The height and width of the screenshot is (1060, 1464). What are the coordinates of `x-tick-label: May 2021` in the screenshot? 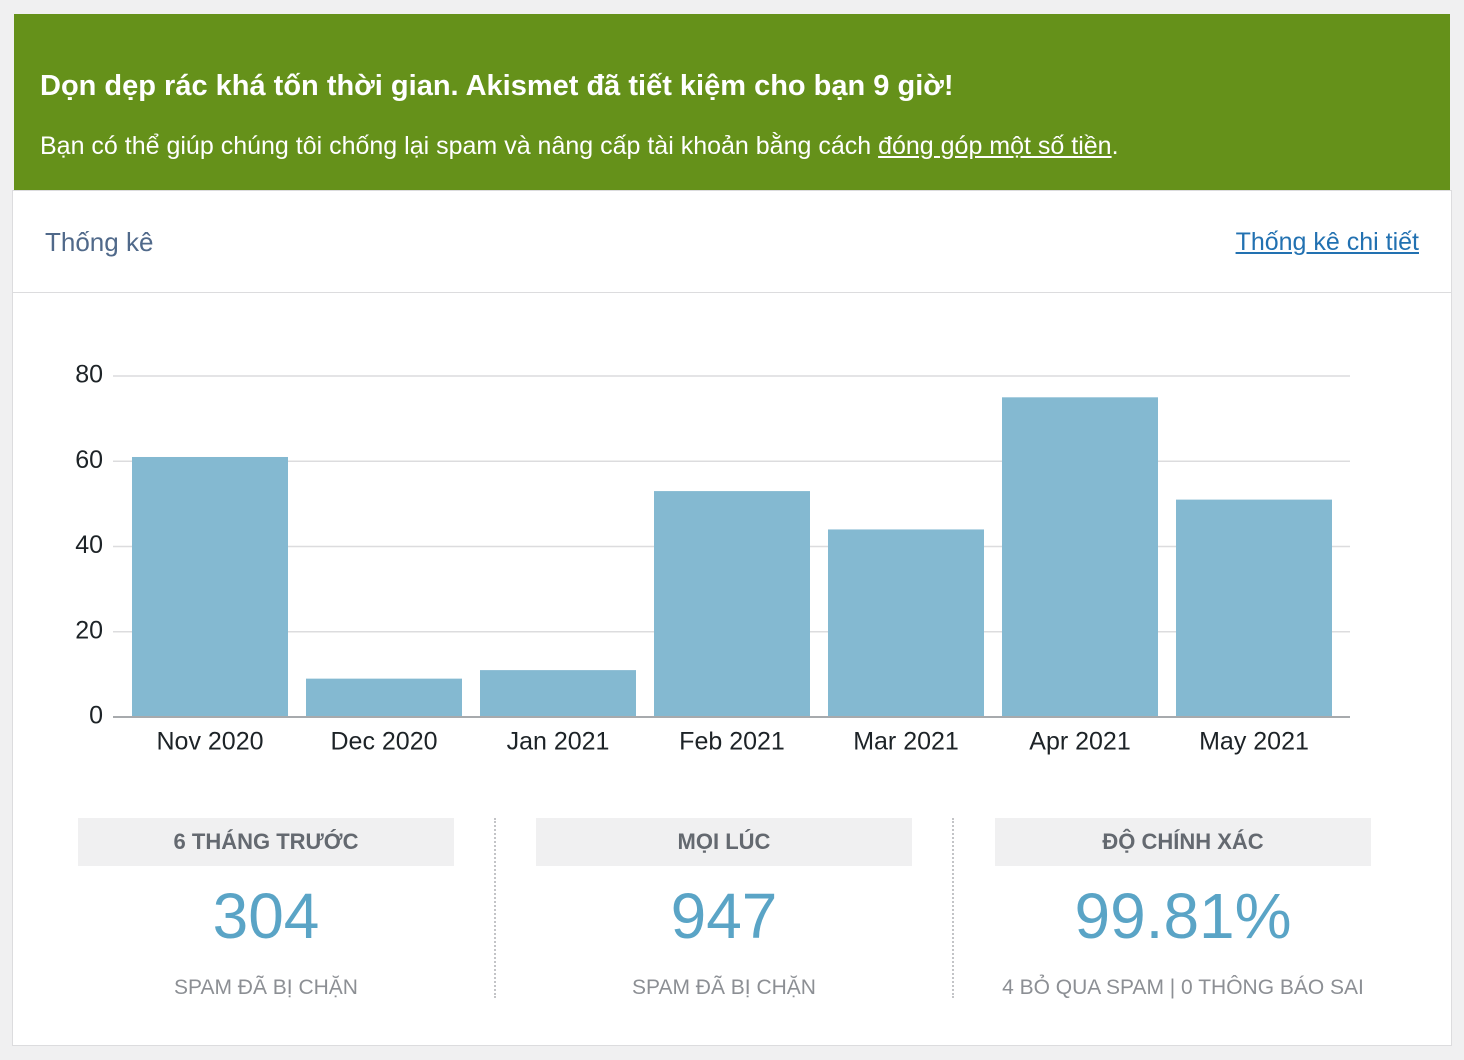 It's located at (1254, 742).